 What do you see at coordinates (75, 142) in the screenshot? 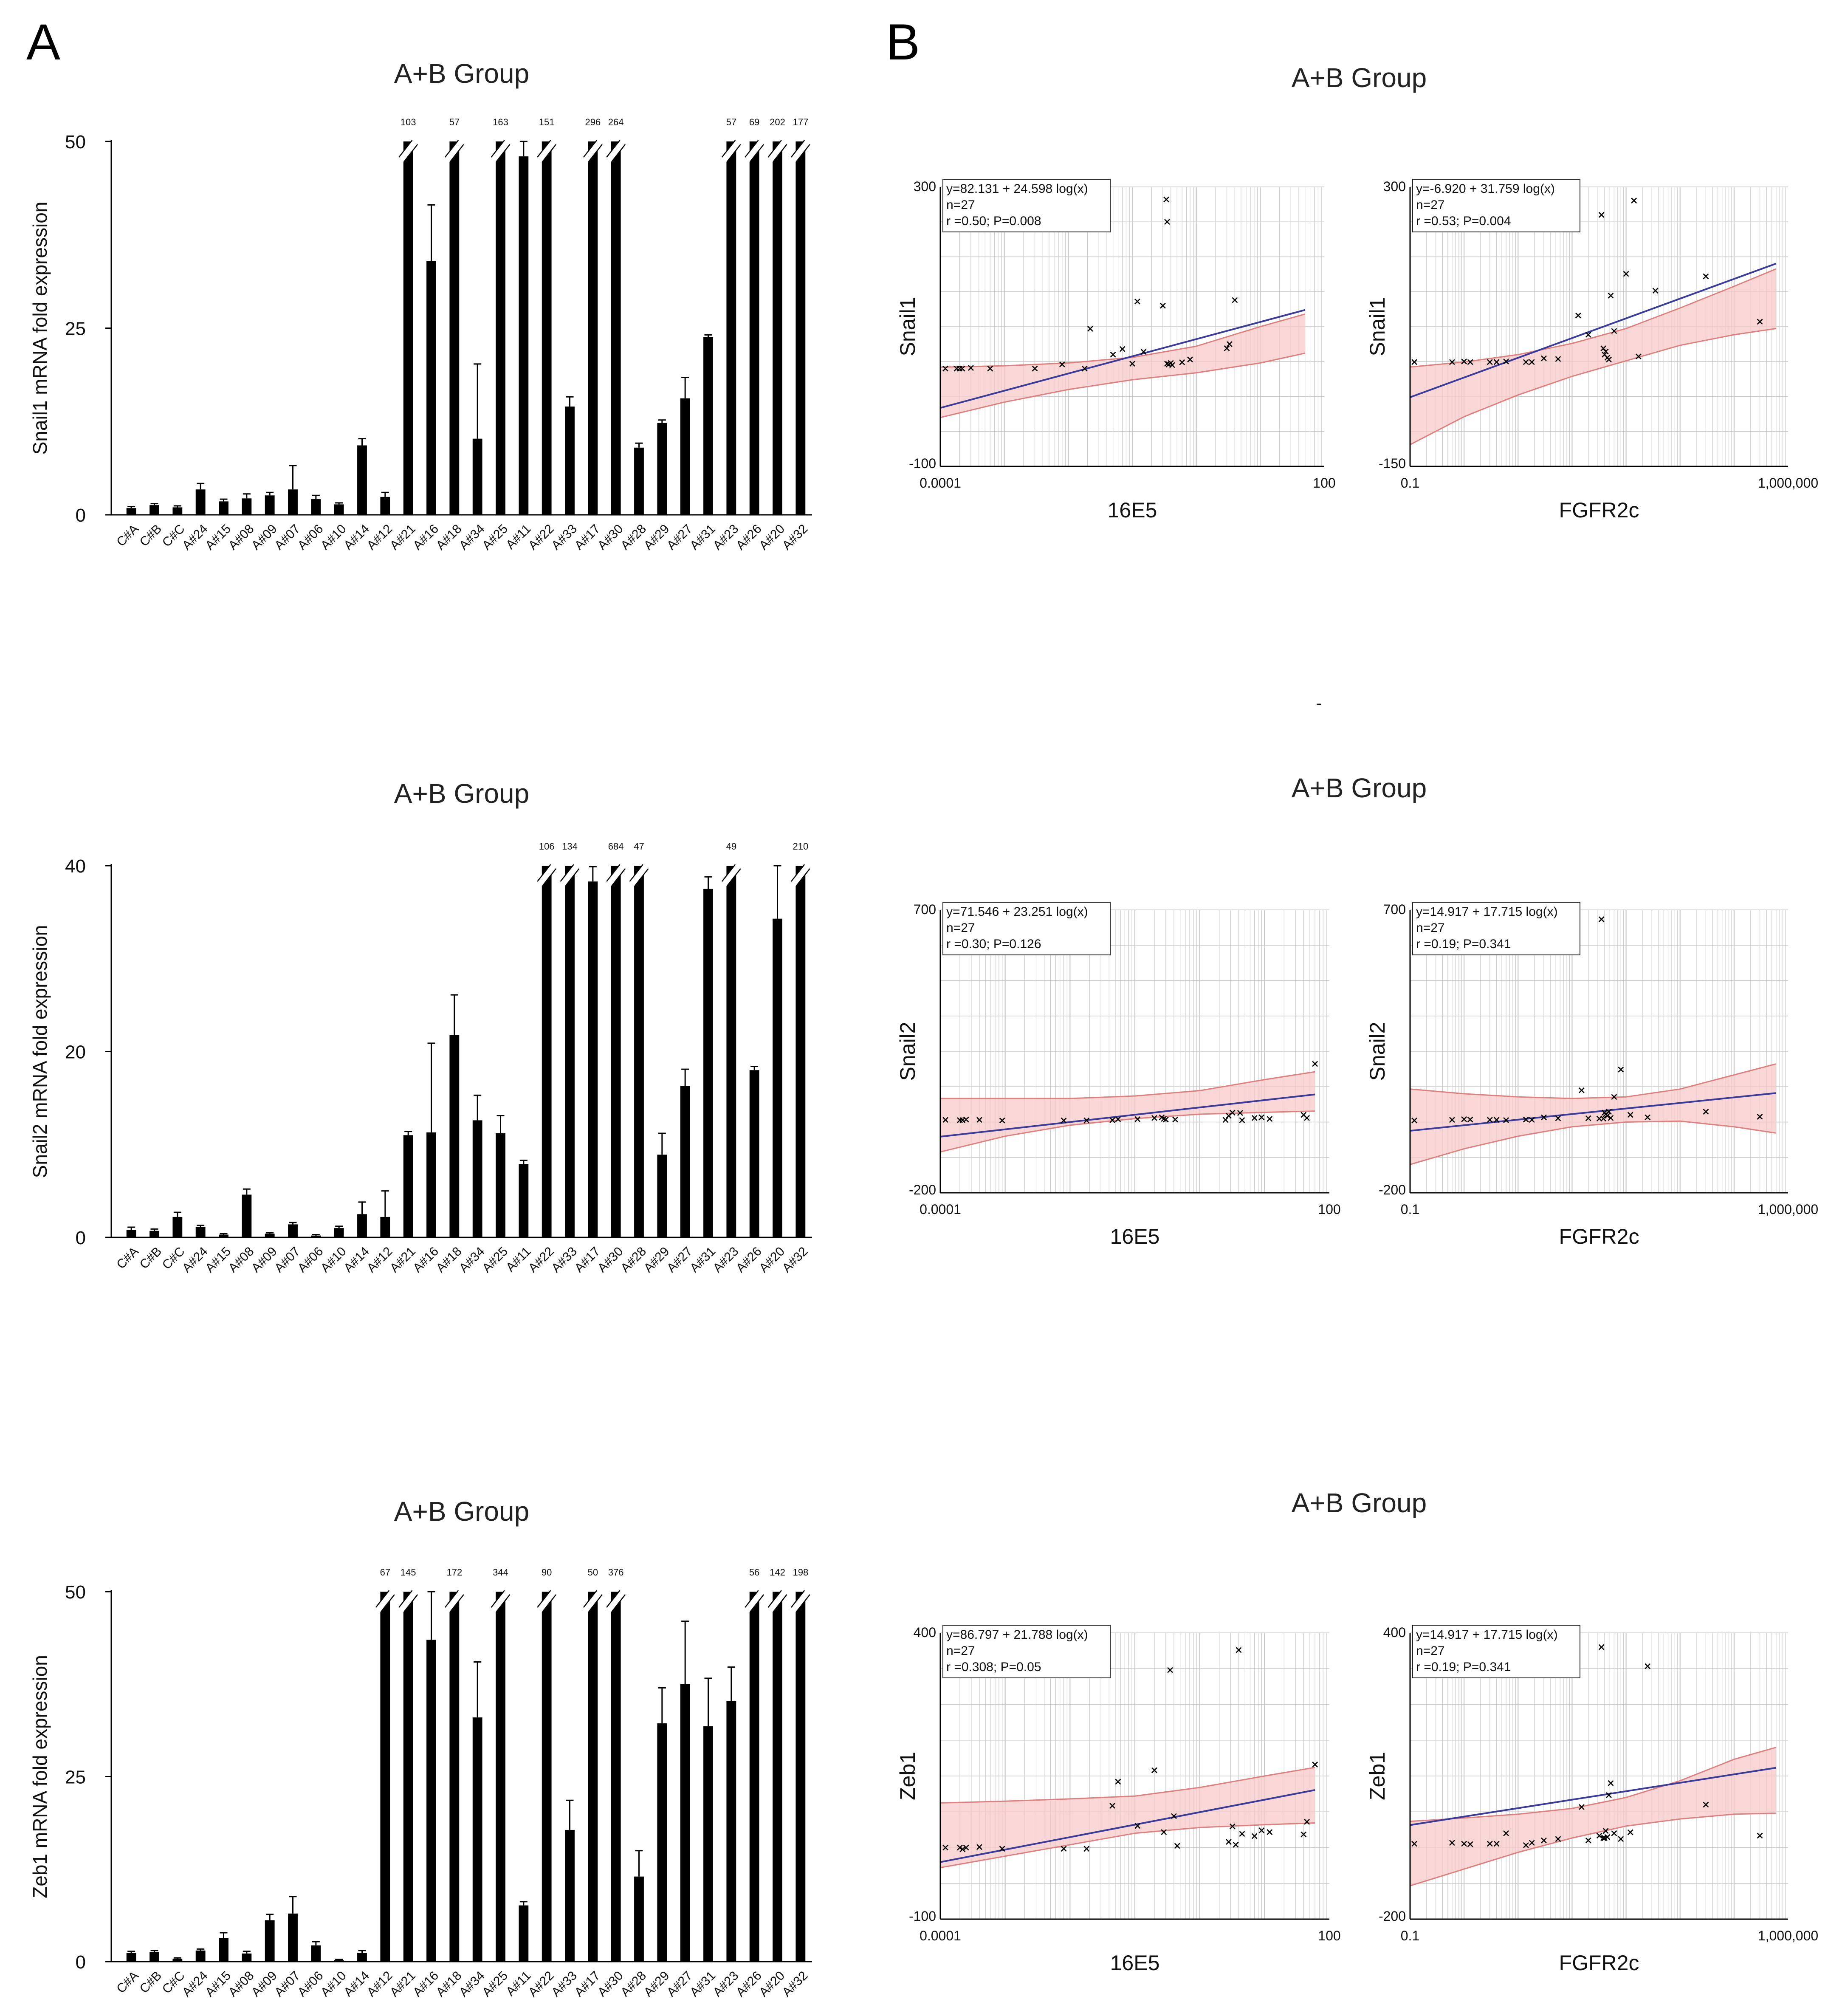
I see `y-tick-label: 50` at bounding box center [75, 142].